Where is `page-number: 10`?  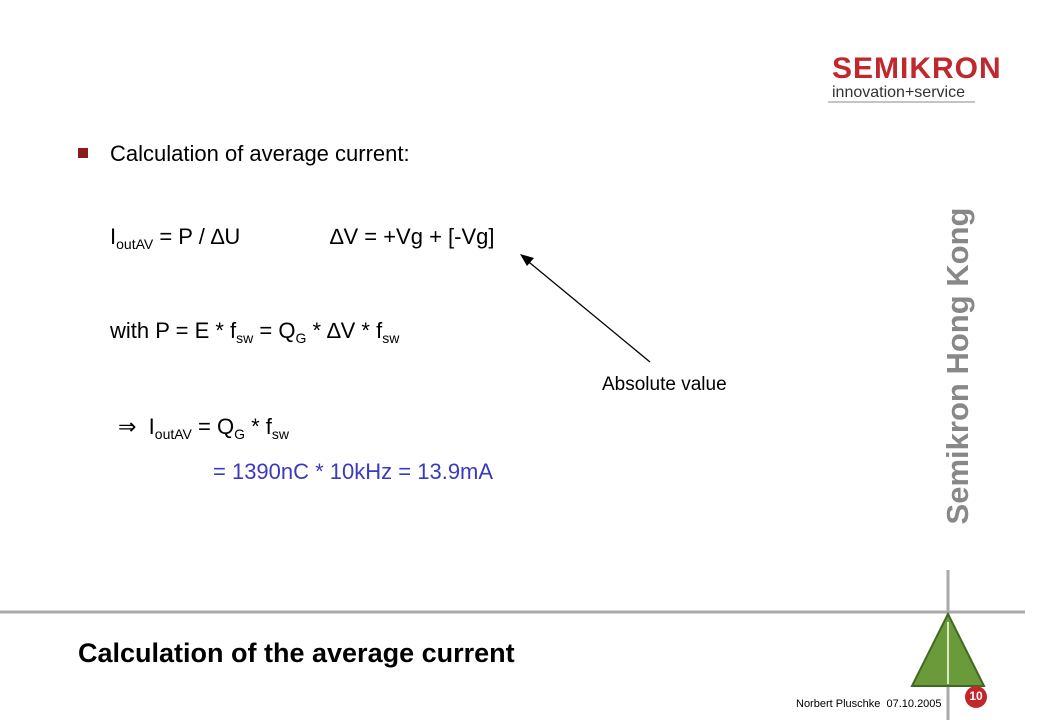 page-number: 10 is located at coordinates (976, 696).